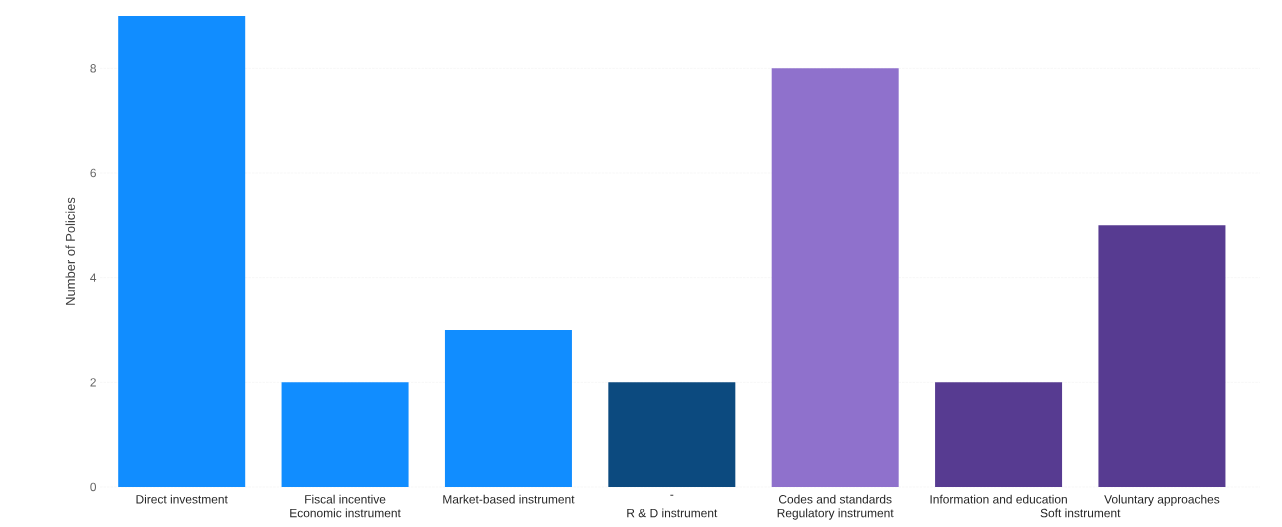 Image resolution: width=1282 pixels, height=527 pixels. Describe the element at coordinates (70, 251) in the screenshot. I see `y-axis-title: Number of Policies` at that location.